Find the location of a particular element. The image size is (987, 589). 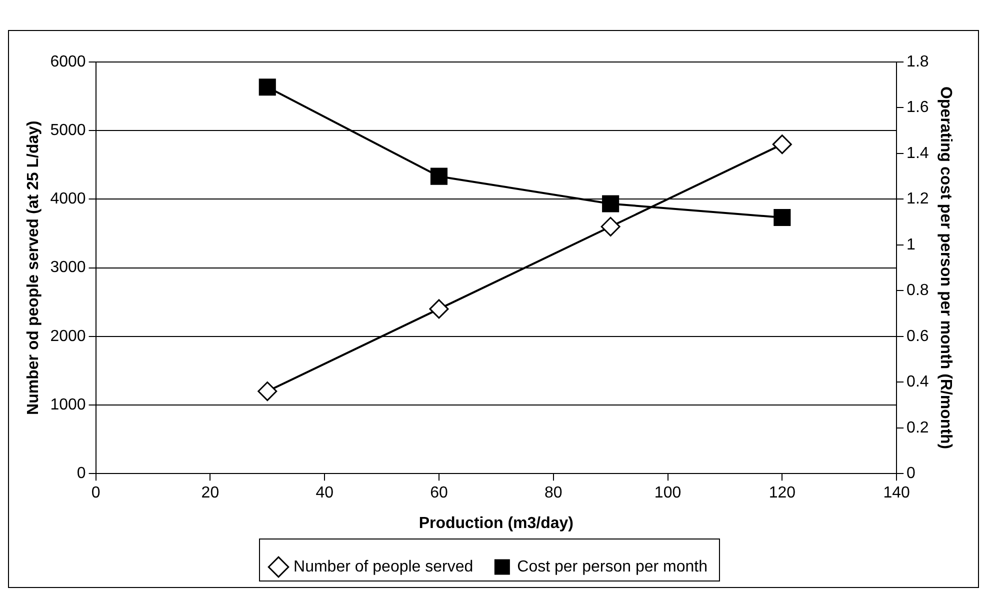

y2-tick-label: 1.8 is located at coordinates (917, 61).